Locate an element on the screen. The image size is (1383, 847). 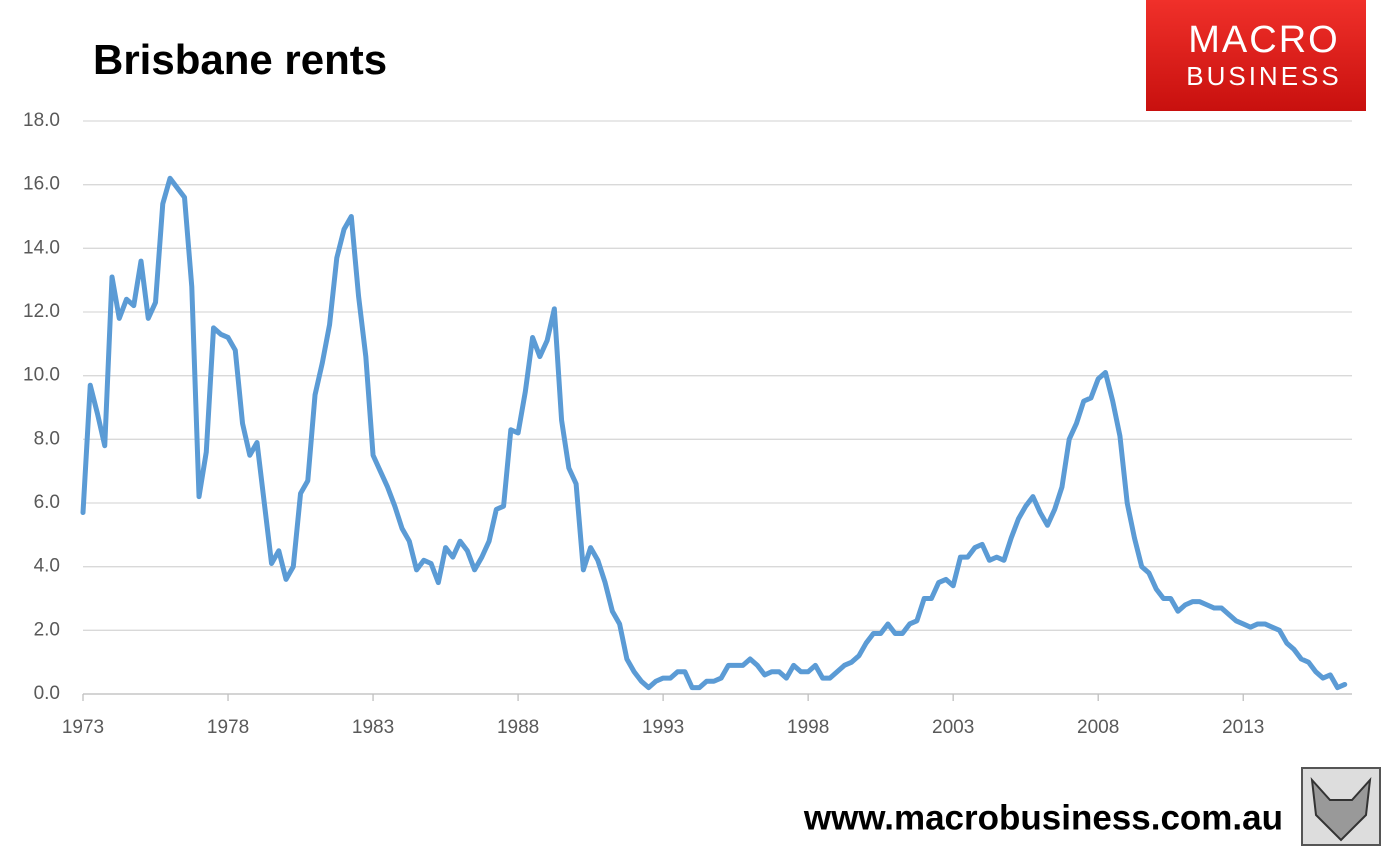
x-tick-label: 1998 is located at coordinates (808, 727).